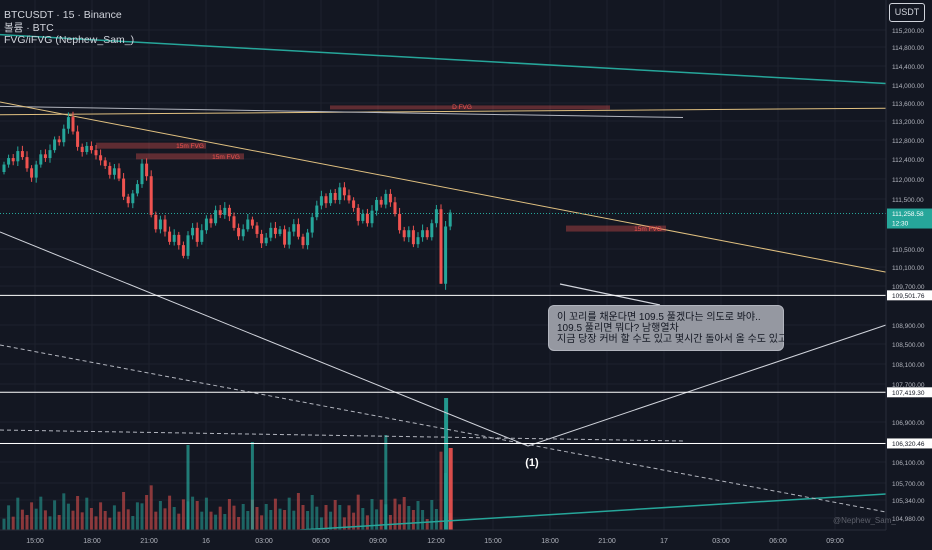 The image size is (932, 550). I want to click on price-tick-label: 110,100.00, so click(908, 268).